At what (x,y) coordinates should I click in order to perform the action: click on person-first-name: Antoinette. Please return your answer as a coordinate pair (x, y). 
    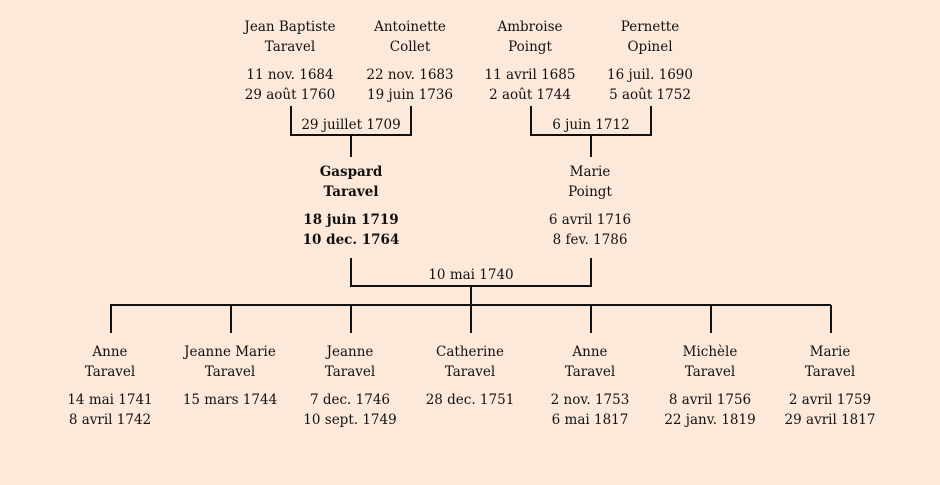
    Looking at the image, I should click on (410, 27).